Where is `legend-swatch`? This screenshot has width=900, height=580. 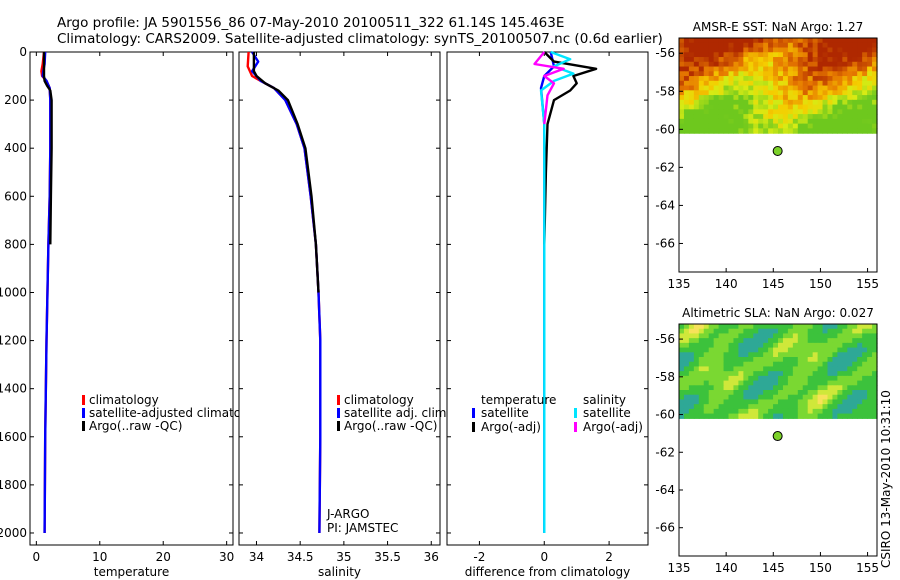
legend-swatch is located at coordinates (473, 413).